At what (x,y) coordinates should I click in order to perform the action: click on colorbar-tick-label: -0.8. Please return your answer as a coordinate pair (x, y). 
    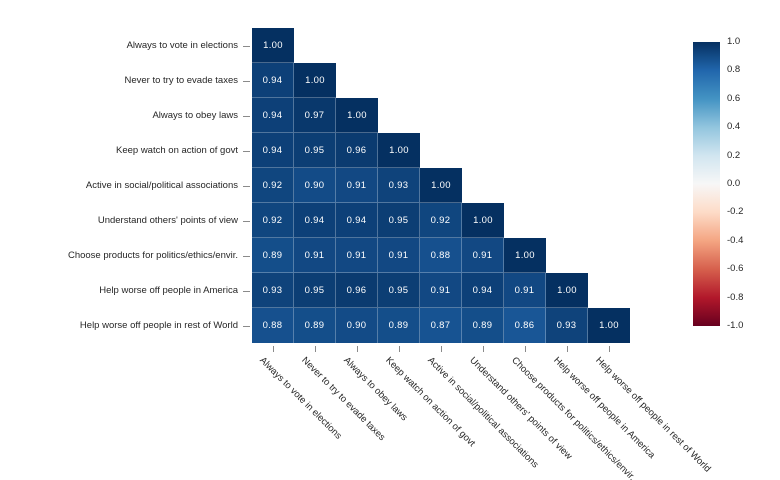
    Looking at the image, I should click on (735, 297).